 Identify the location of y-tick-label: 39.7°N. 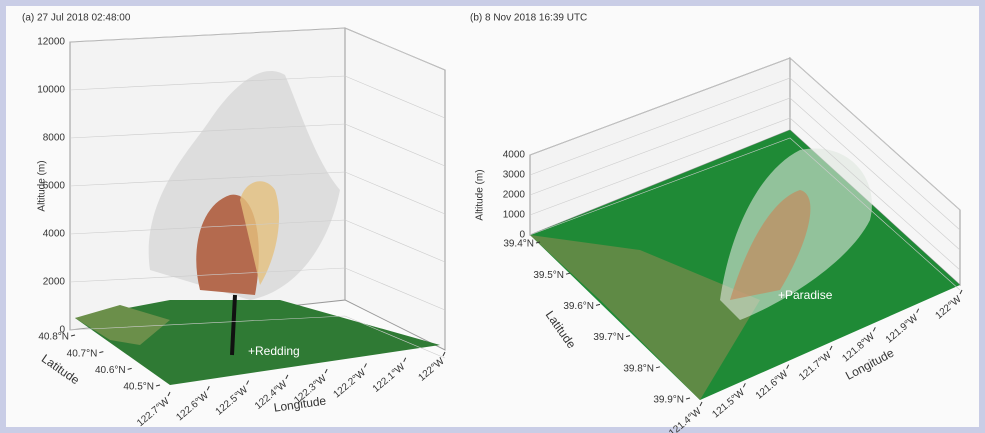
(608, 337).